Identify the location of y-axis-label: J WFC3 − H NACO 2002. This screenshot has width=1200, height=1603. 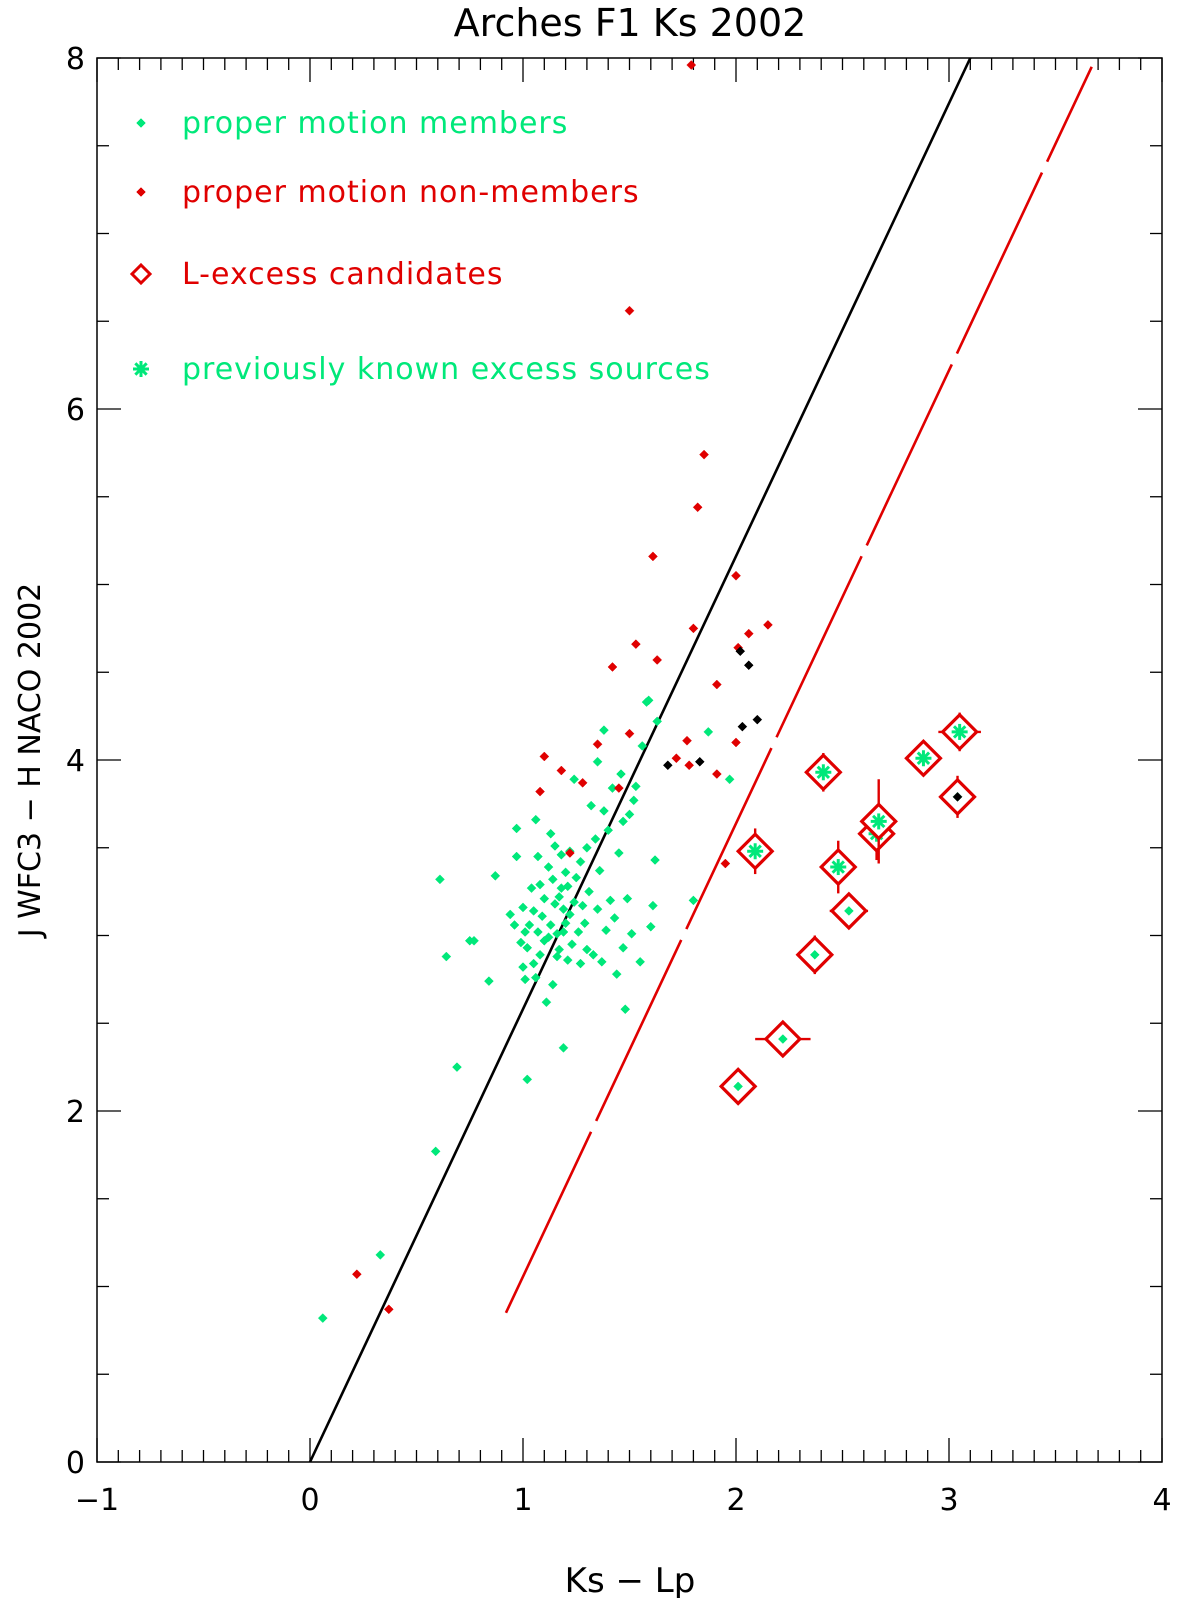
(30, 761).